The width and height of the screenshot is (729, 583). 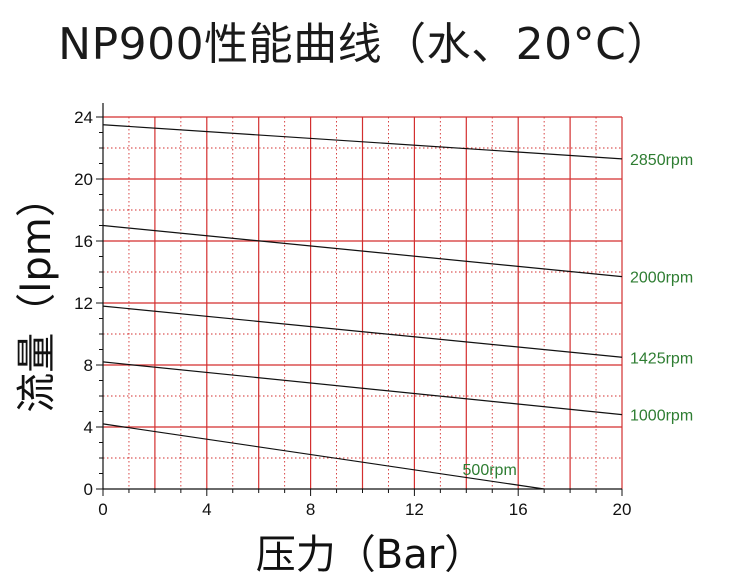 What do you see at coordinates (83, 241) in the screenshot?
I see `y-tick-label: 16` at bounding box center [83, 241].